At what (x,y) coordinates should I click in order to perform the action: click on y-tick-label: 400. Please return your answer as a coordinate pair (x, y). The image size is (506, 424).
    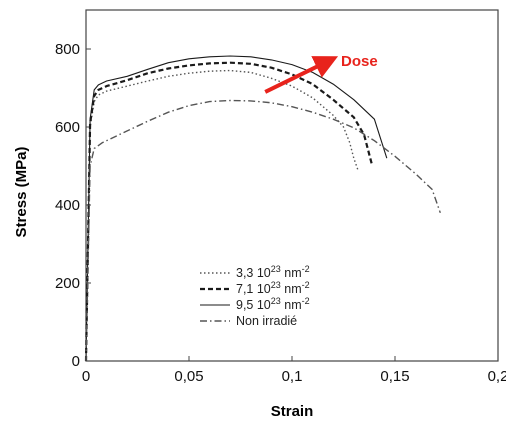
    Looking at the image, I should click on (67, 205).